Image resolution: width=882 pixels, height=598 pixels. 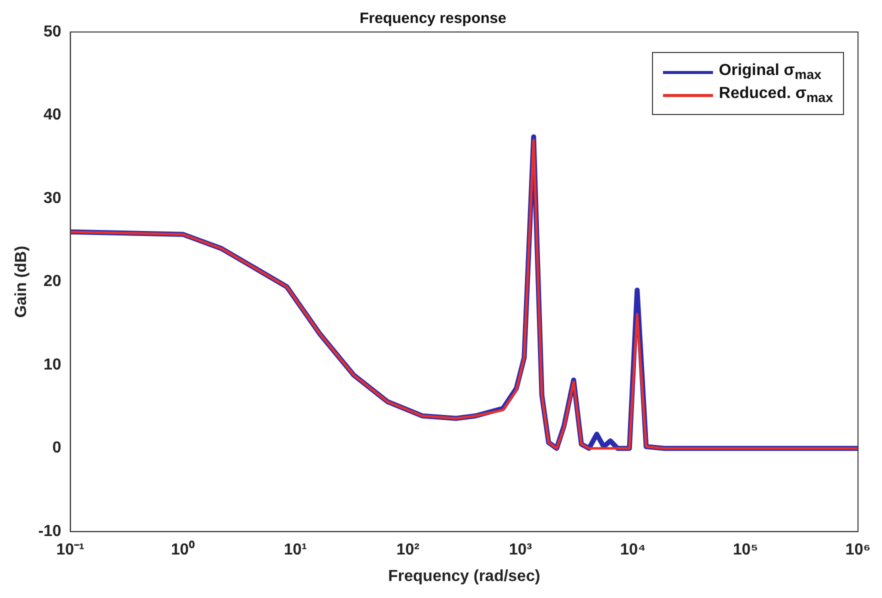 What do you see at coordinates (464, 576) in the screenshot?
I see `x-axis-title: Frequency (rad/sec)` at bounding box center [464, 576].